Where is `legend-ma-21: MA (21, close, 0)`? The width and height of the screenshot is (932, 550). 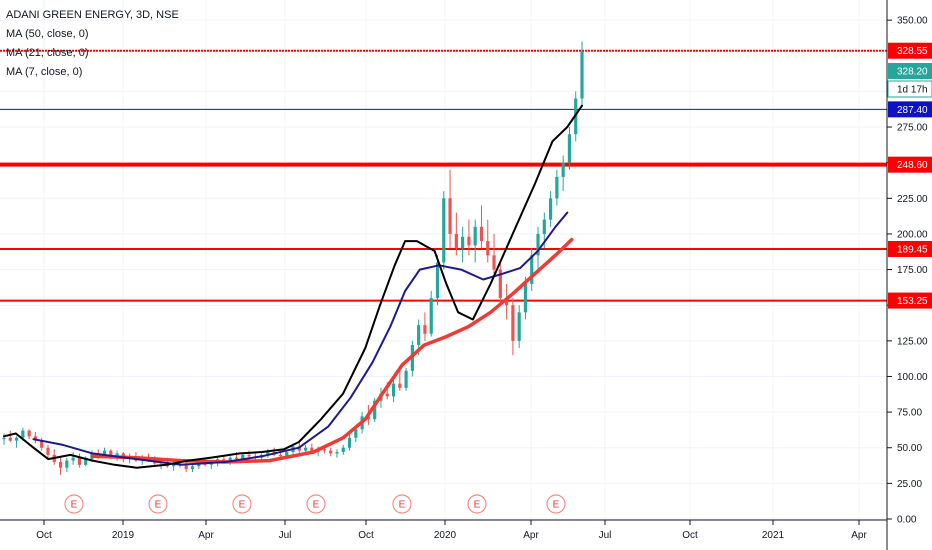 legend-ma-21: MA (21, close, 0) is located at coordinates (47, 53).